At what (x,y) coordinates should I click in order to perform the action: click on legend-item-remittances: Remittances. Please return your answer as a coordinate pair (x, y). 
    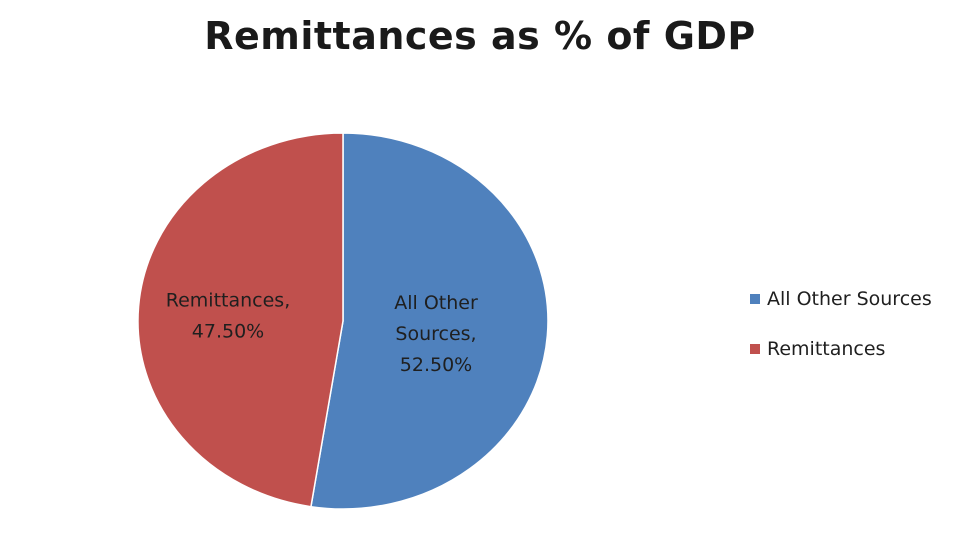
    Looking at the image, I should click on (855, 349).